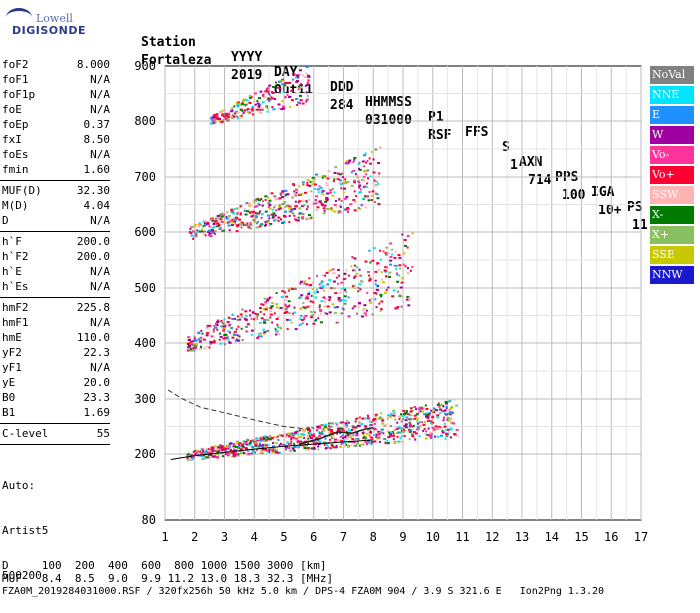 The height and width of the screenshot is (613, 700). I want to click on header-value: Fortaleza, so click(176, 60).